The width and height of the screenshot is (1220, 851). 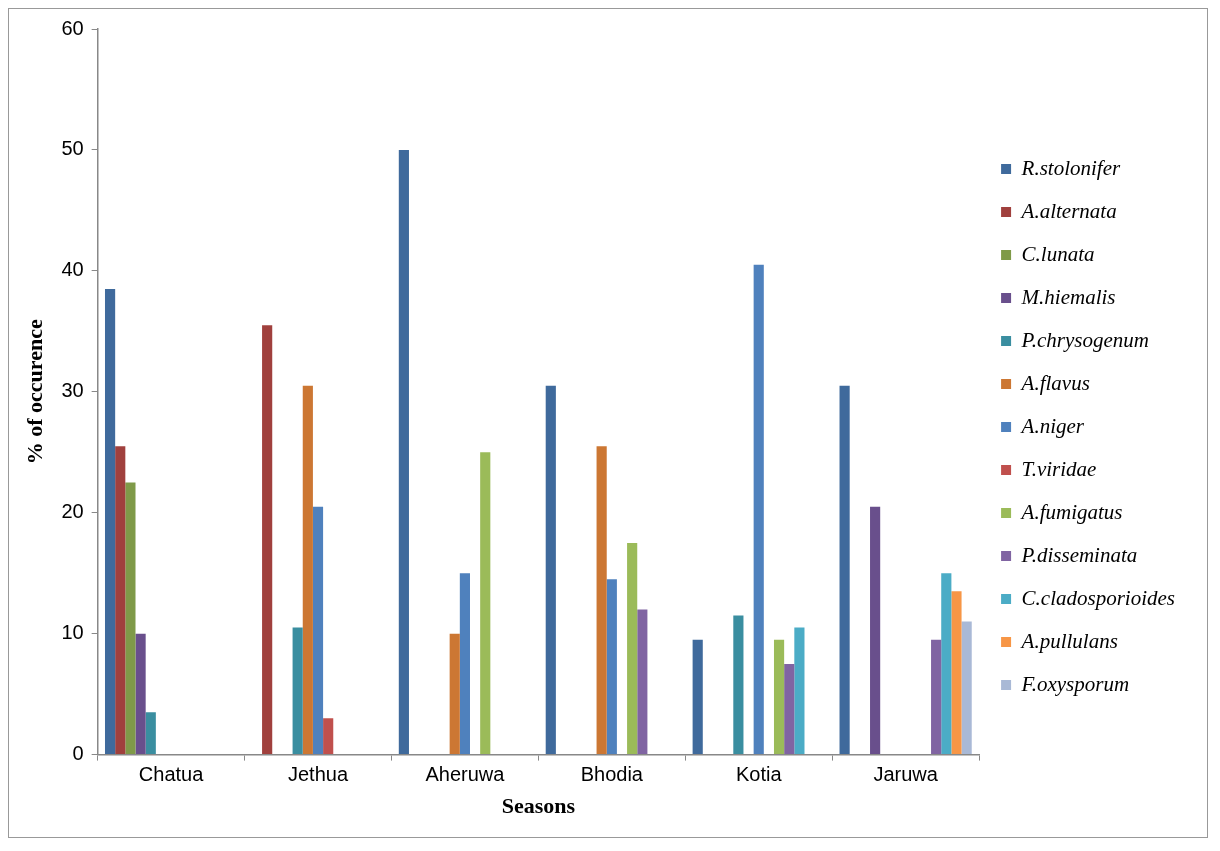 I want to click on x-tick-label: Kotia, so click(x=759, y=774).